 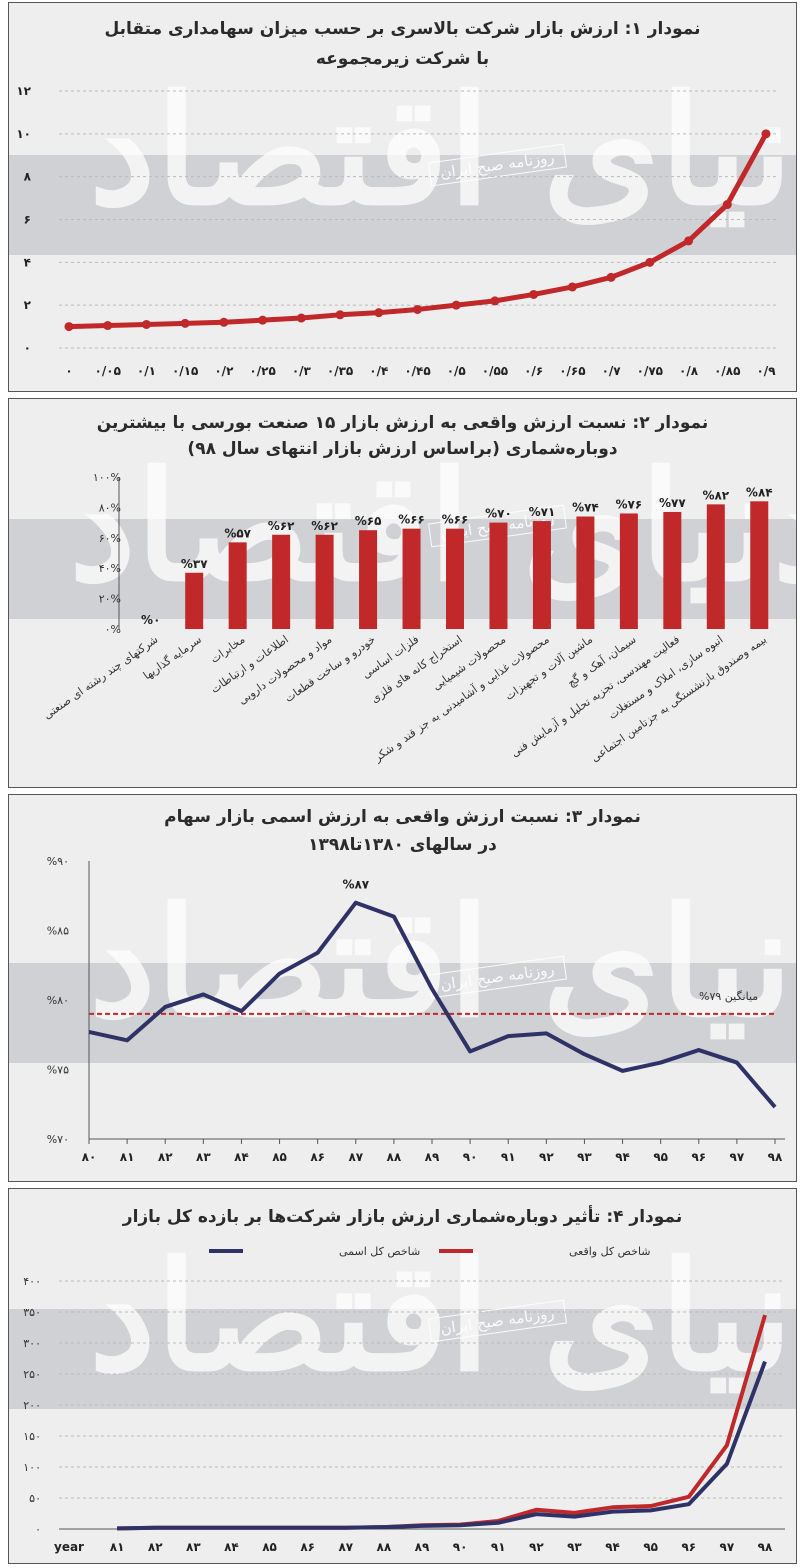 What do you see at coordinates (324, 526) in the screenshot?
I see `bar-value-label: %۶۲` at bounding box center [324, 526].